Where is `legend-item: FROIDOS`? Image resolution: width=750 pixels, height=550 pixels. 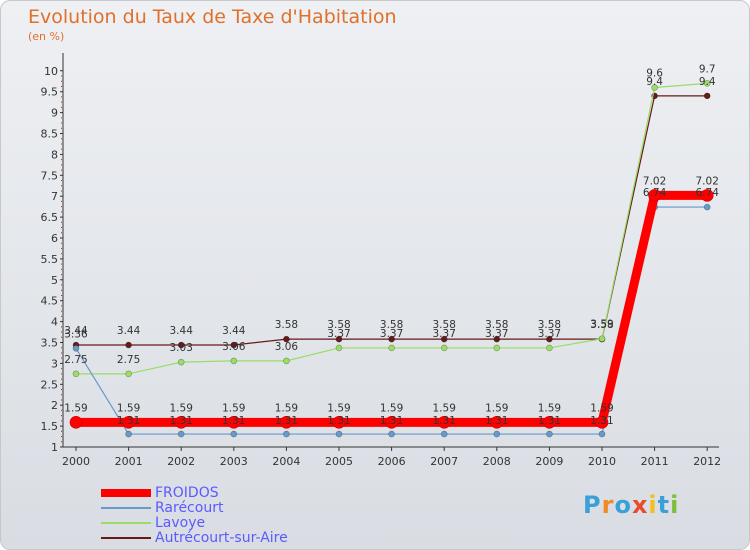
legend-item: FROIDOS is located at coordinates (194, 492).